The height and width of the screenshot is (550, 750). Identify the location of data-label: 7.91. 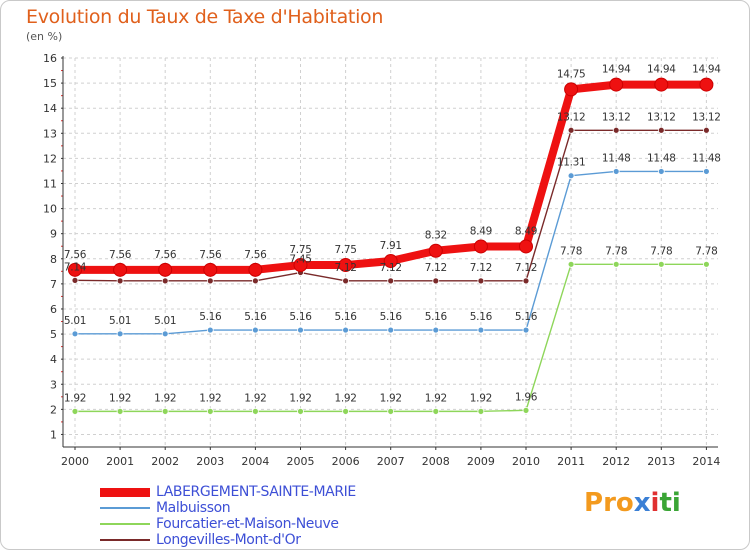
(391, 246).